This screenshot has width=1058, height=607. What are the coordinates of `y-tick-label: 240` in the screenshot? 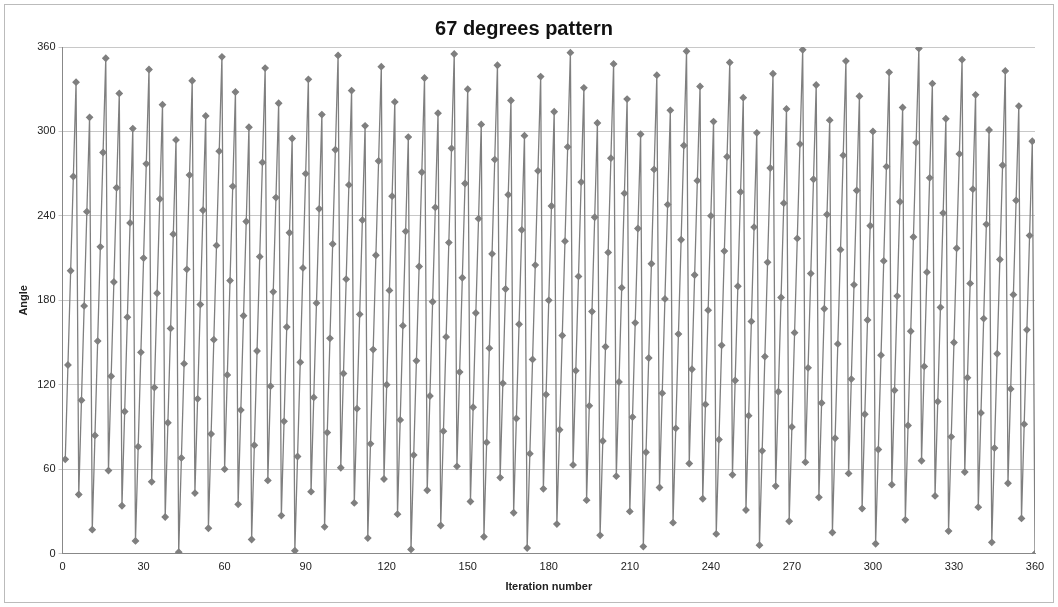 It's located at (46, 214).